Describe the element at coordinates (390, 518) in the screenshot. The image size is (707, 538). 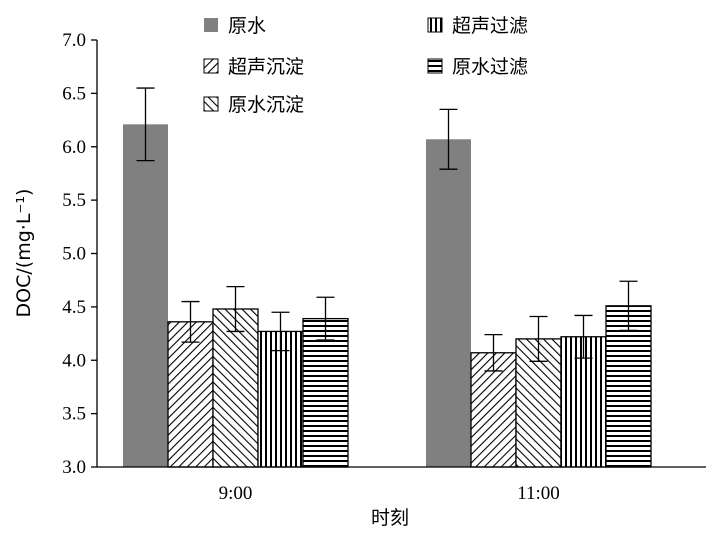
I see `x-axis-title: 时刻` at that location.